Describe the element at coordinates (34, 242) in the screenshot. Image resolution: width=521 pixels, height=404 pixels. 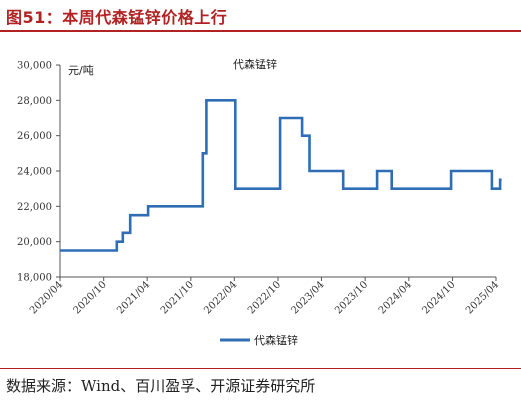
I see `y-tick-label: 20,000` at that location.